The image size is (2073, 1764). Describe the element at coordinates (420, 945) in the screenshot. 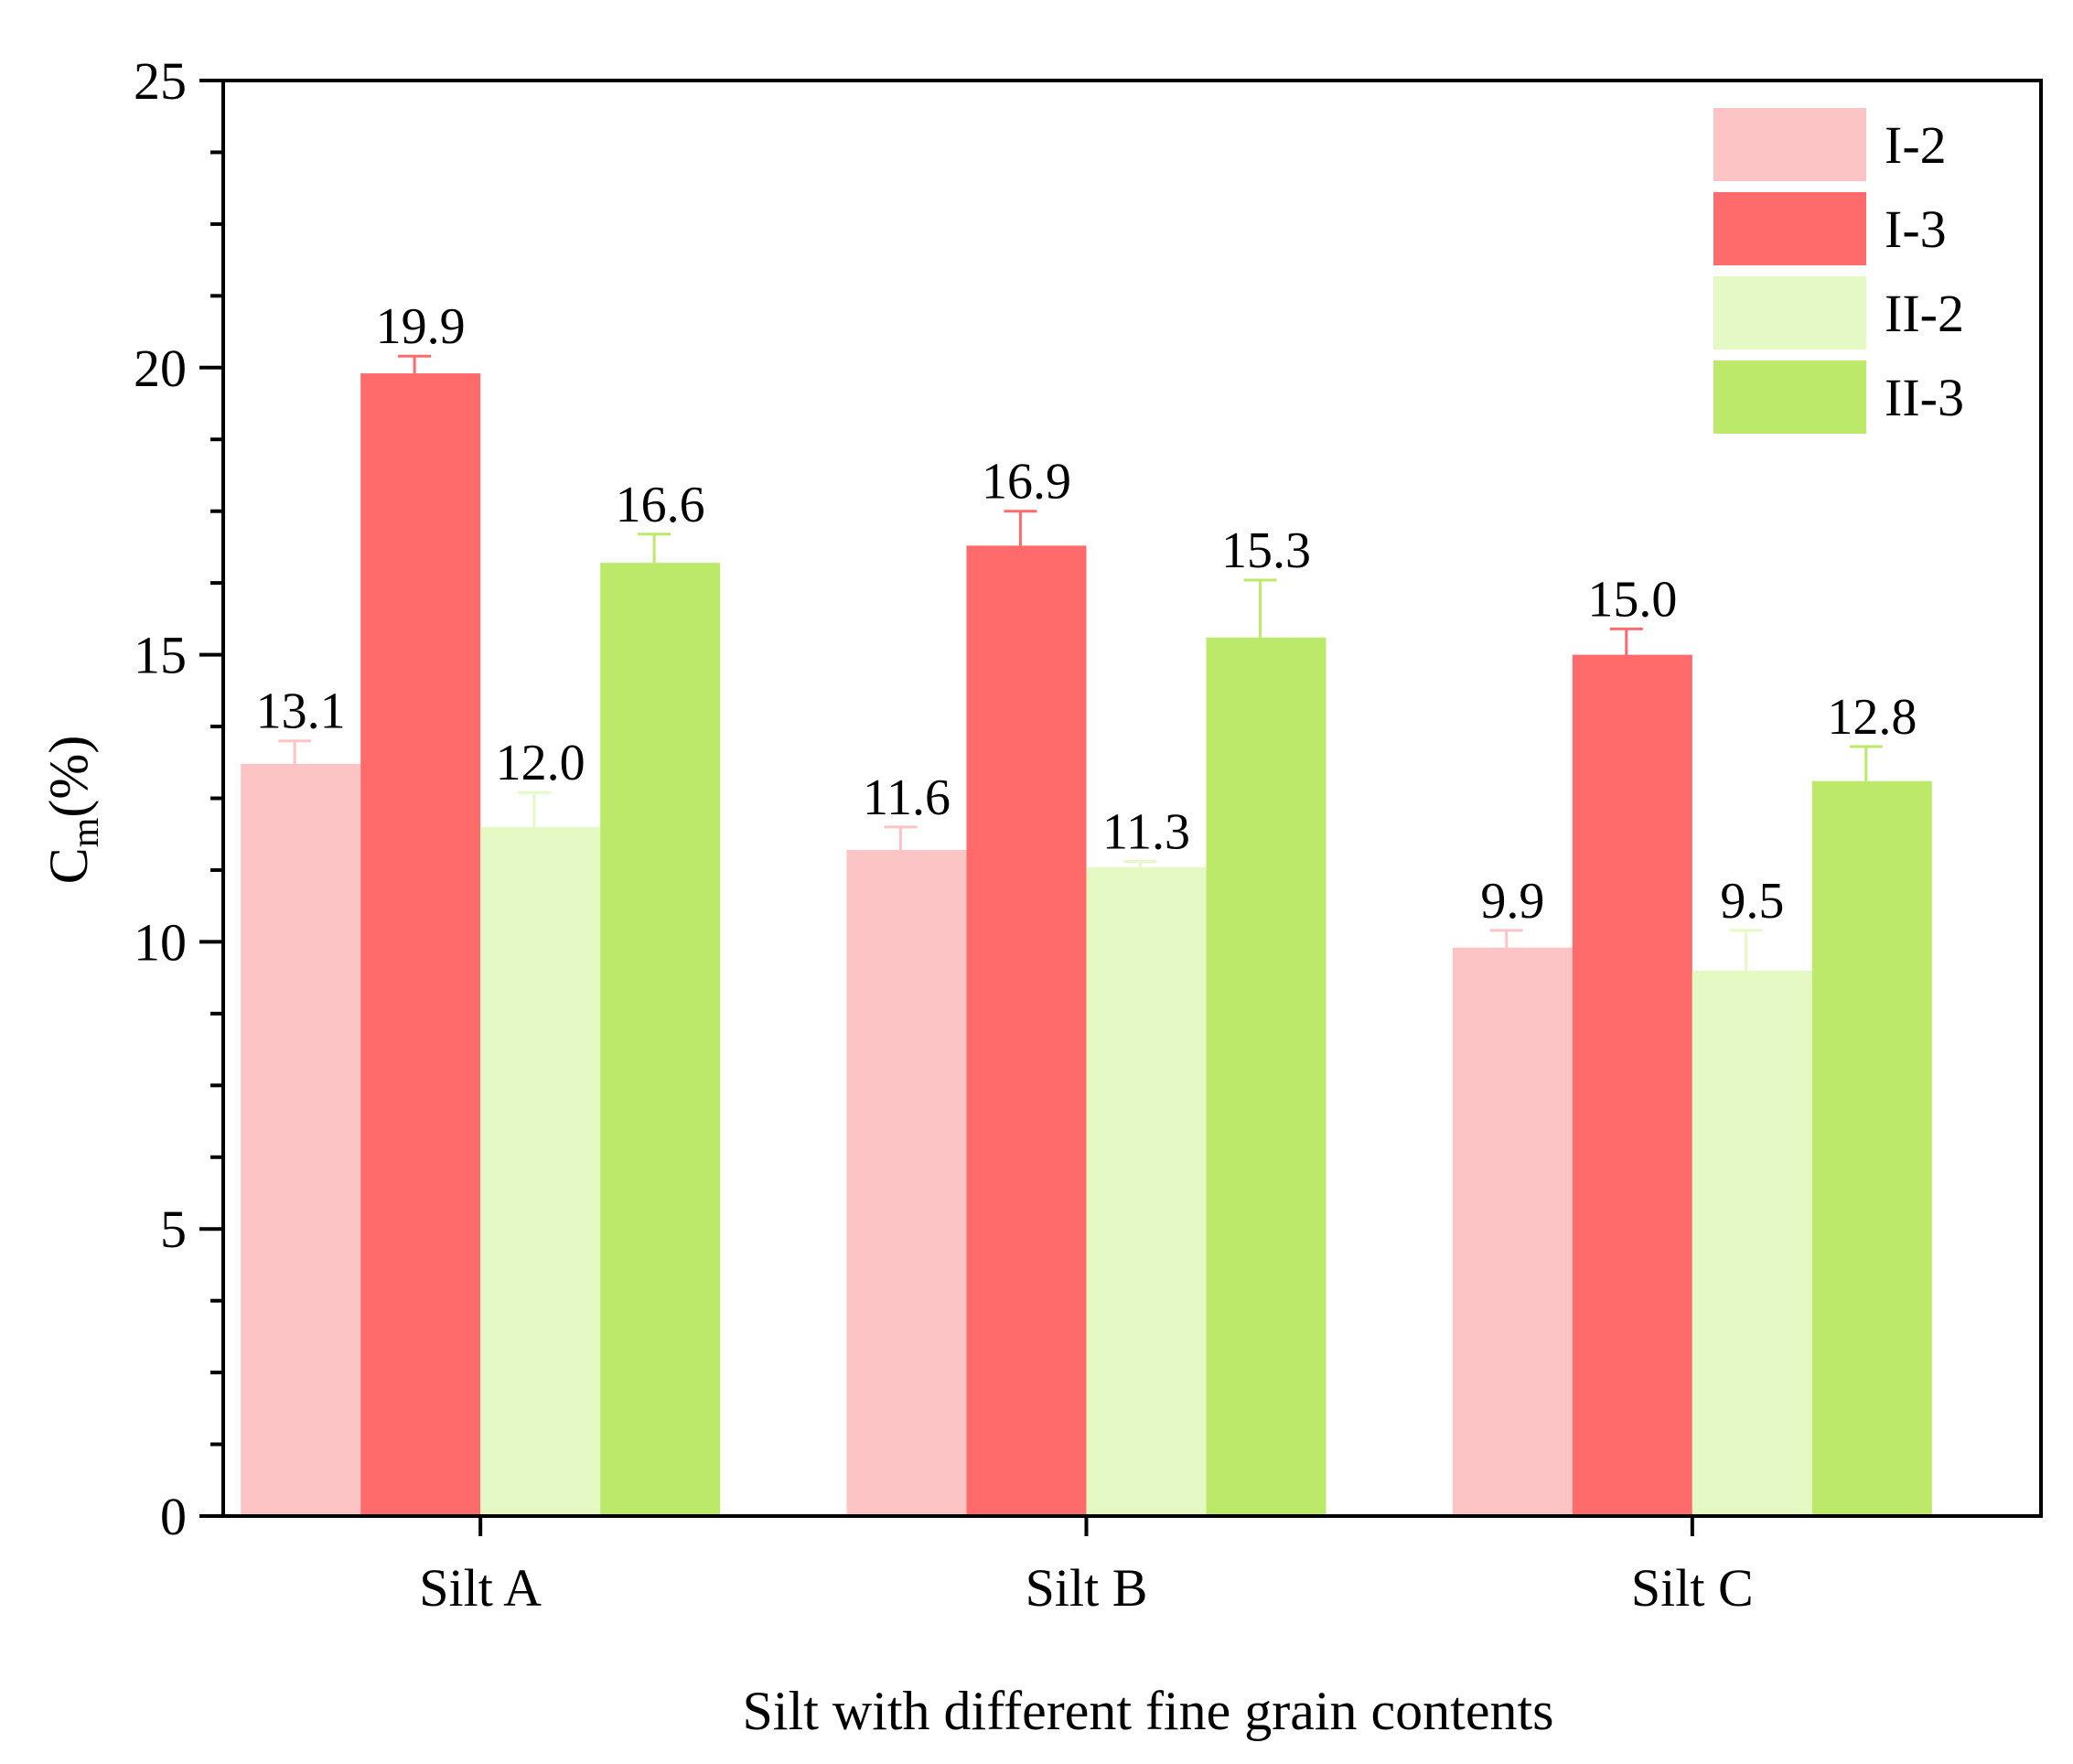

I see `bar-I-3-silt-a` at that location.